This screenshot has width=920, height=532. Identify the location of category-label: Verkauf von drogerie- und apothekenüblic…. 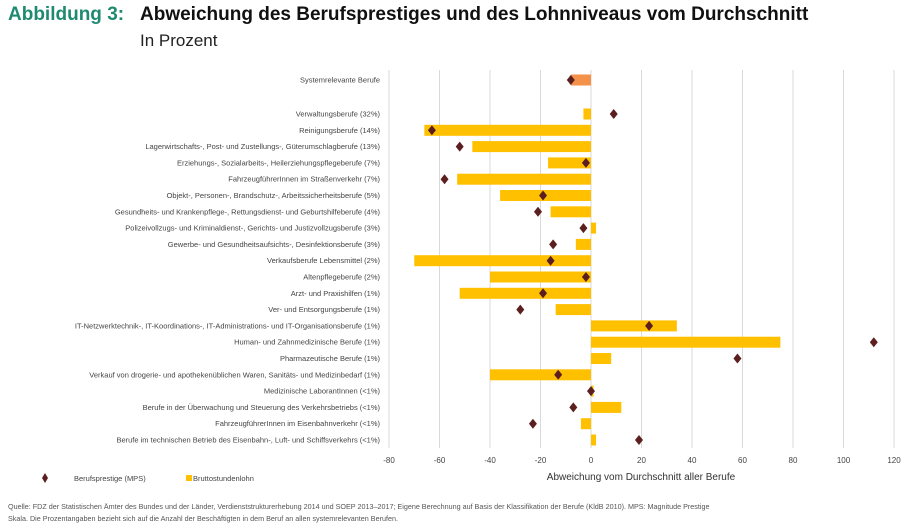
(234, 374).